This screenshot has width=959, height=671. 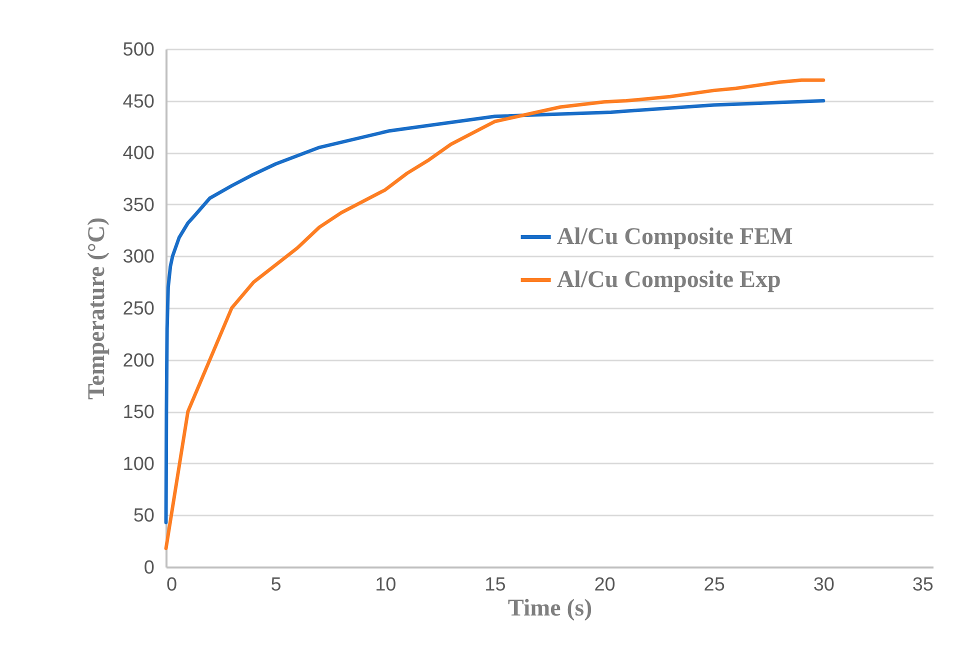 I want to click on legend-label: Al/Cu Composite FEM, so click(x=674, y=237).